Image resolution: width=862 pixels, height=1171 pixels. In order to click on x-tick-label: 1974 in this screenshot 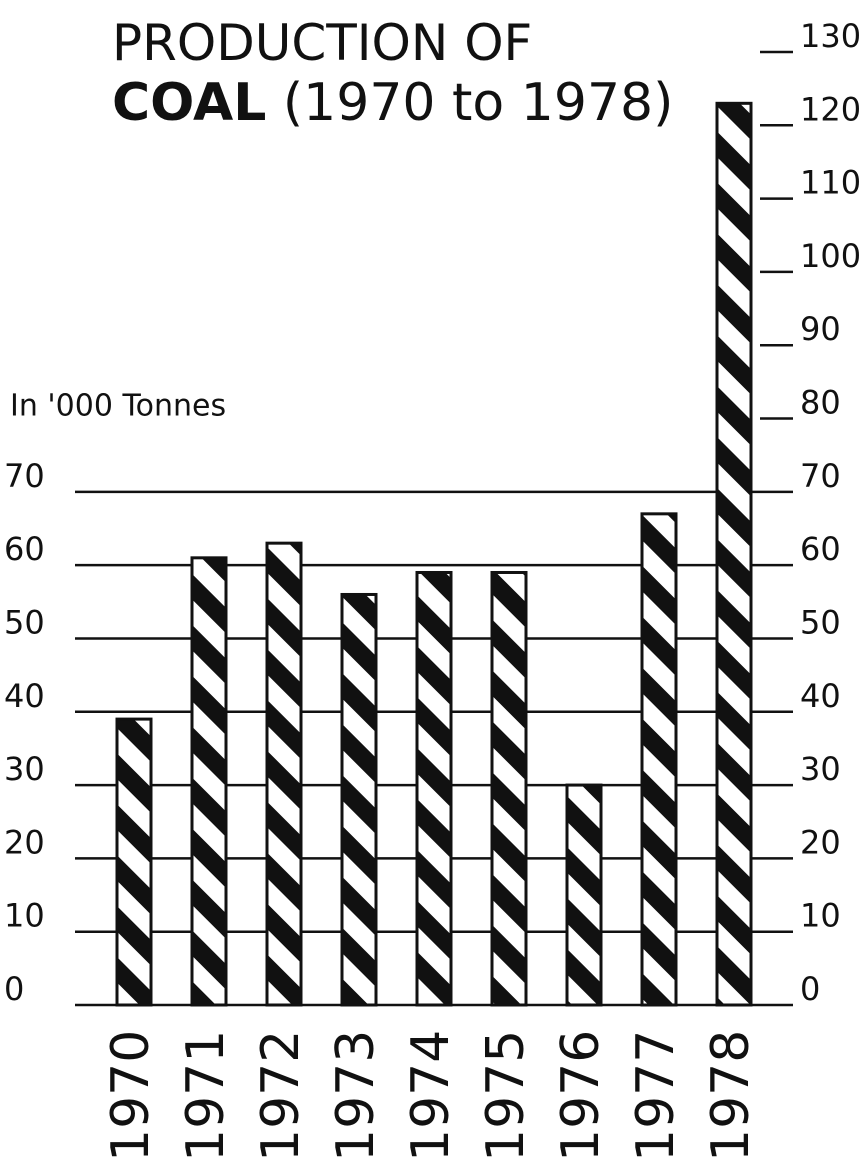, I will do `click(431, 1096)`.